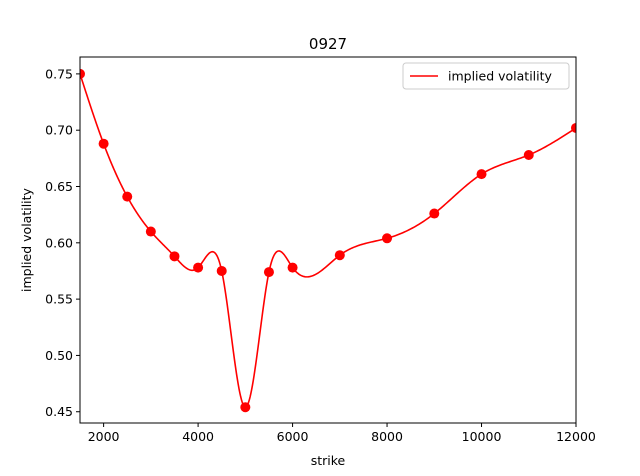 The image size is (640, 476). I want to click on x-tick-label: 8000, so click(387, 436).